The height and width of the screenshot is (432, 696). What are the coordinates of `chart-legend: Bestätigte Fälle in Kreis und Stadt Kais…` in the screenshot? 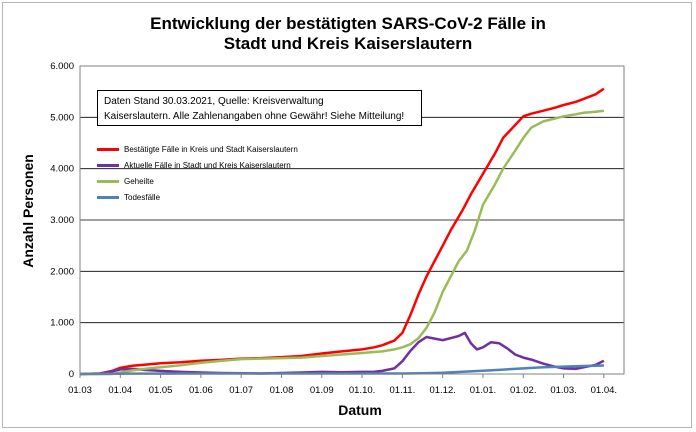 It's located at (202, 173).